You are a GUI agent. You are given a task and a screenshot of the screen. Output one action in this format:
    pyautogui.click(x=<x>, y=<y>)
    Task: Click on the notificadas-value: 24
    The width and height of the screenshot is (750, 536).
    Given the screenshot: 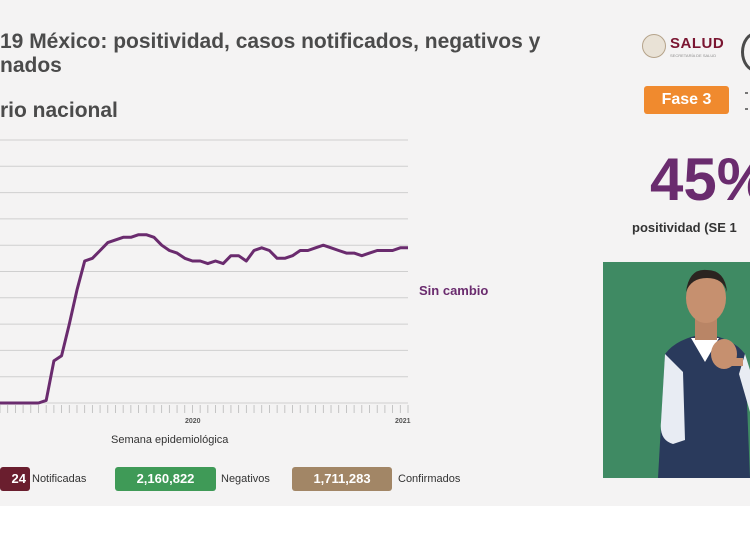 What is the action you would take?
    pyautogui.click(x=15, y=479)
    